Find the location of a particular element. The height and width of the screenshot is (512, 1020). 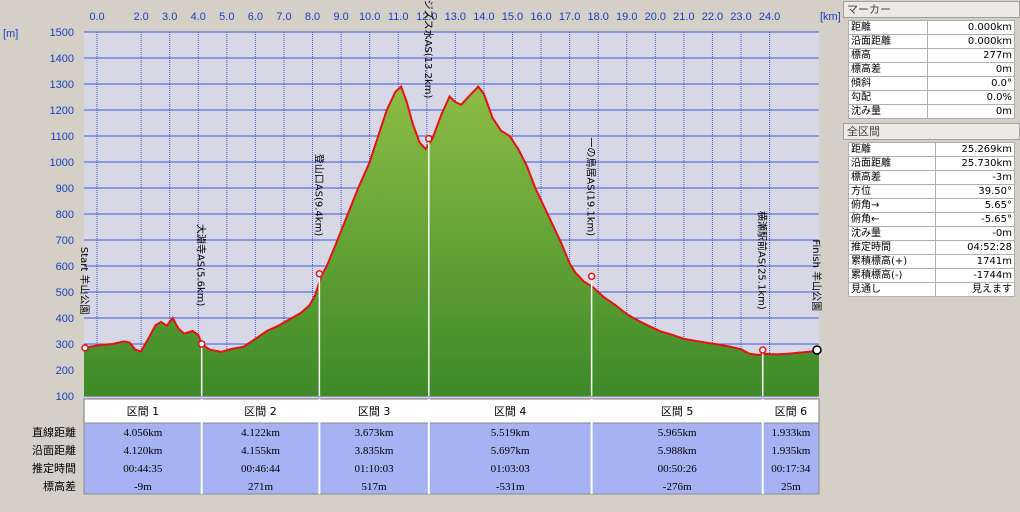

segment-header: 区間 2 is located at coordinates (260, 411).